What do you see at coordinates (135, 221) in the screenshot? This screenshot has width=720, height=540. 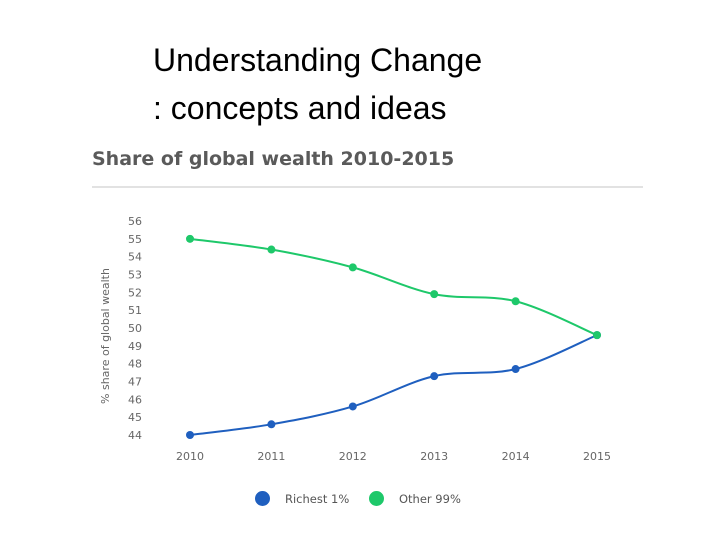 I see `y-tick-label: 56` at bounding box center [135, 221].